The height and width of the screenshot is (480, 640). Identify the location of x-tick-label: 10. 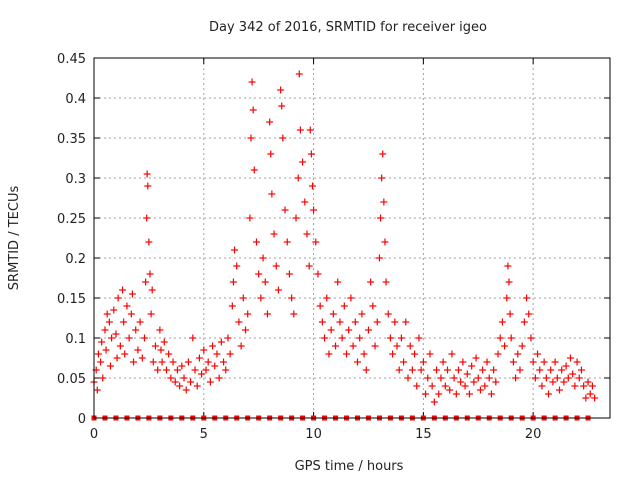
(313, 434).